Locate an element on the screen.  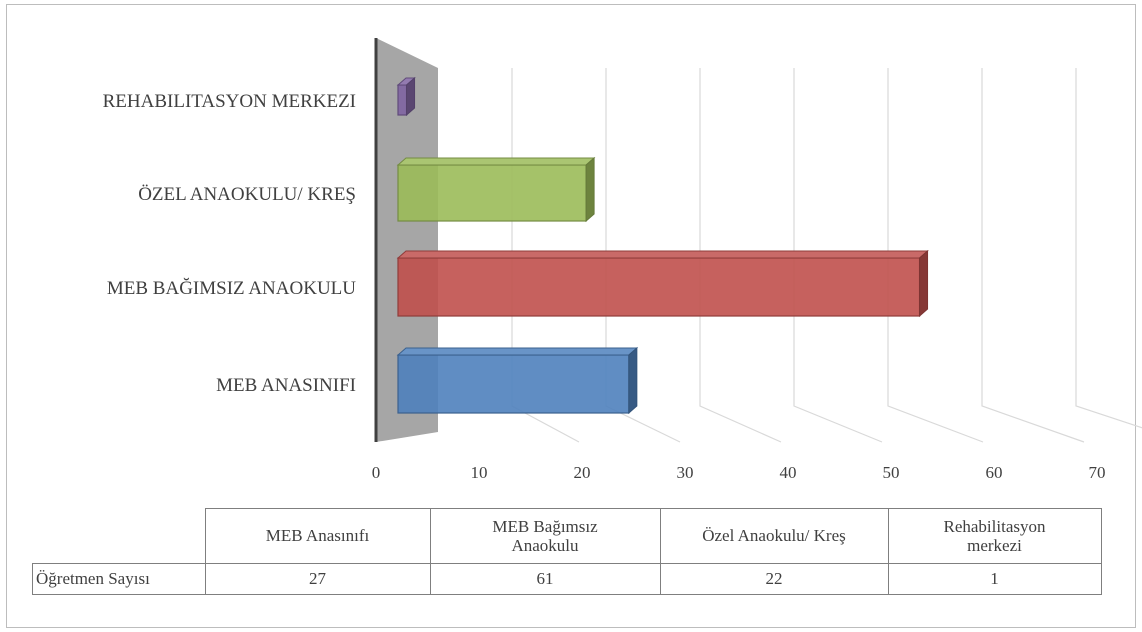
table-cell-rehabilitasyon-merkezi: 1 is located at coordinates (994, 578).